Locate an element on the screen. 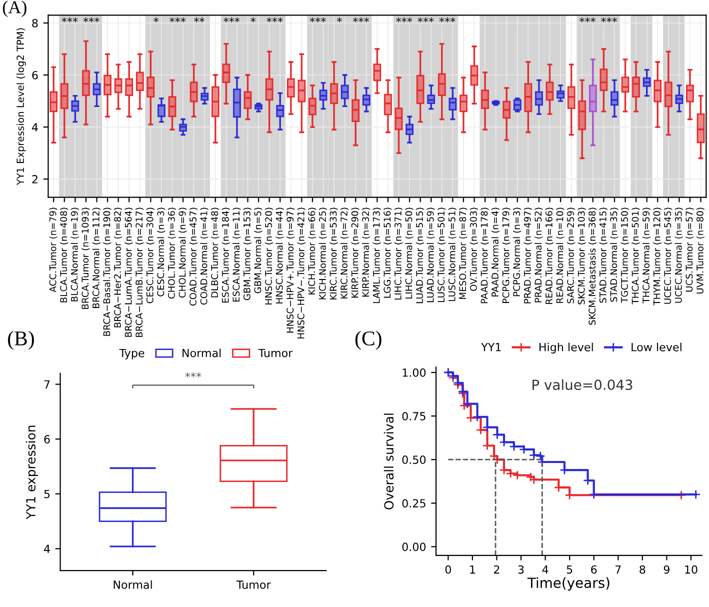 Image resolution: width=709 pixels, height=607 pixels. x-tick-label: 5 is located at coordinates (569, 569).